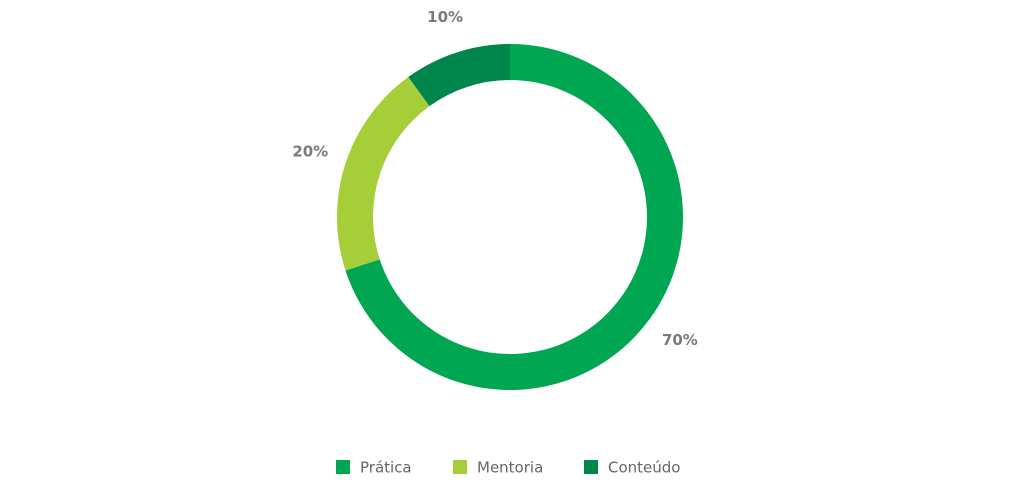 The width and height of the screenshot is (1020, 500). What do you see at coordinates (644, 468) in the screenshot?
I see `legend-label: Conteúdo` at bounding box center [644, 468].